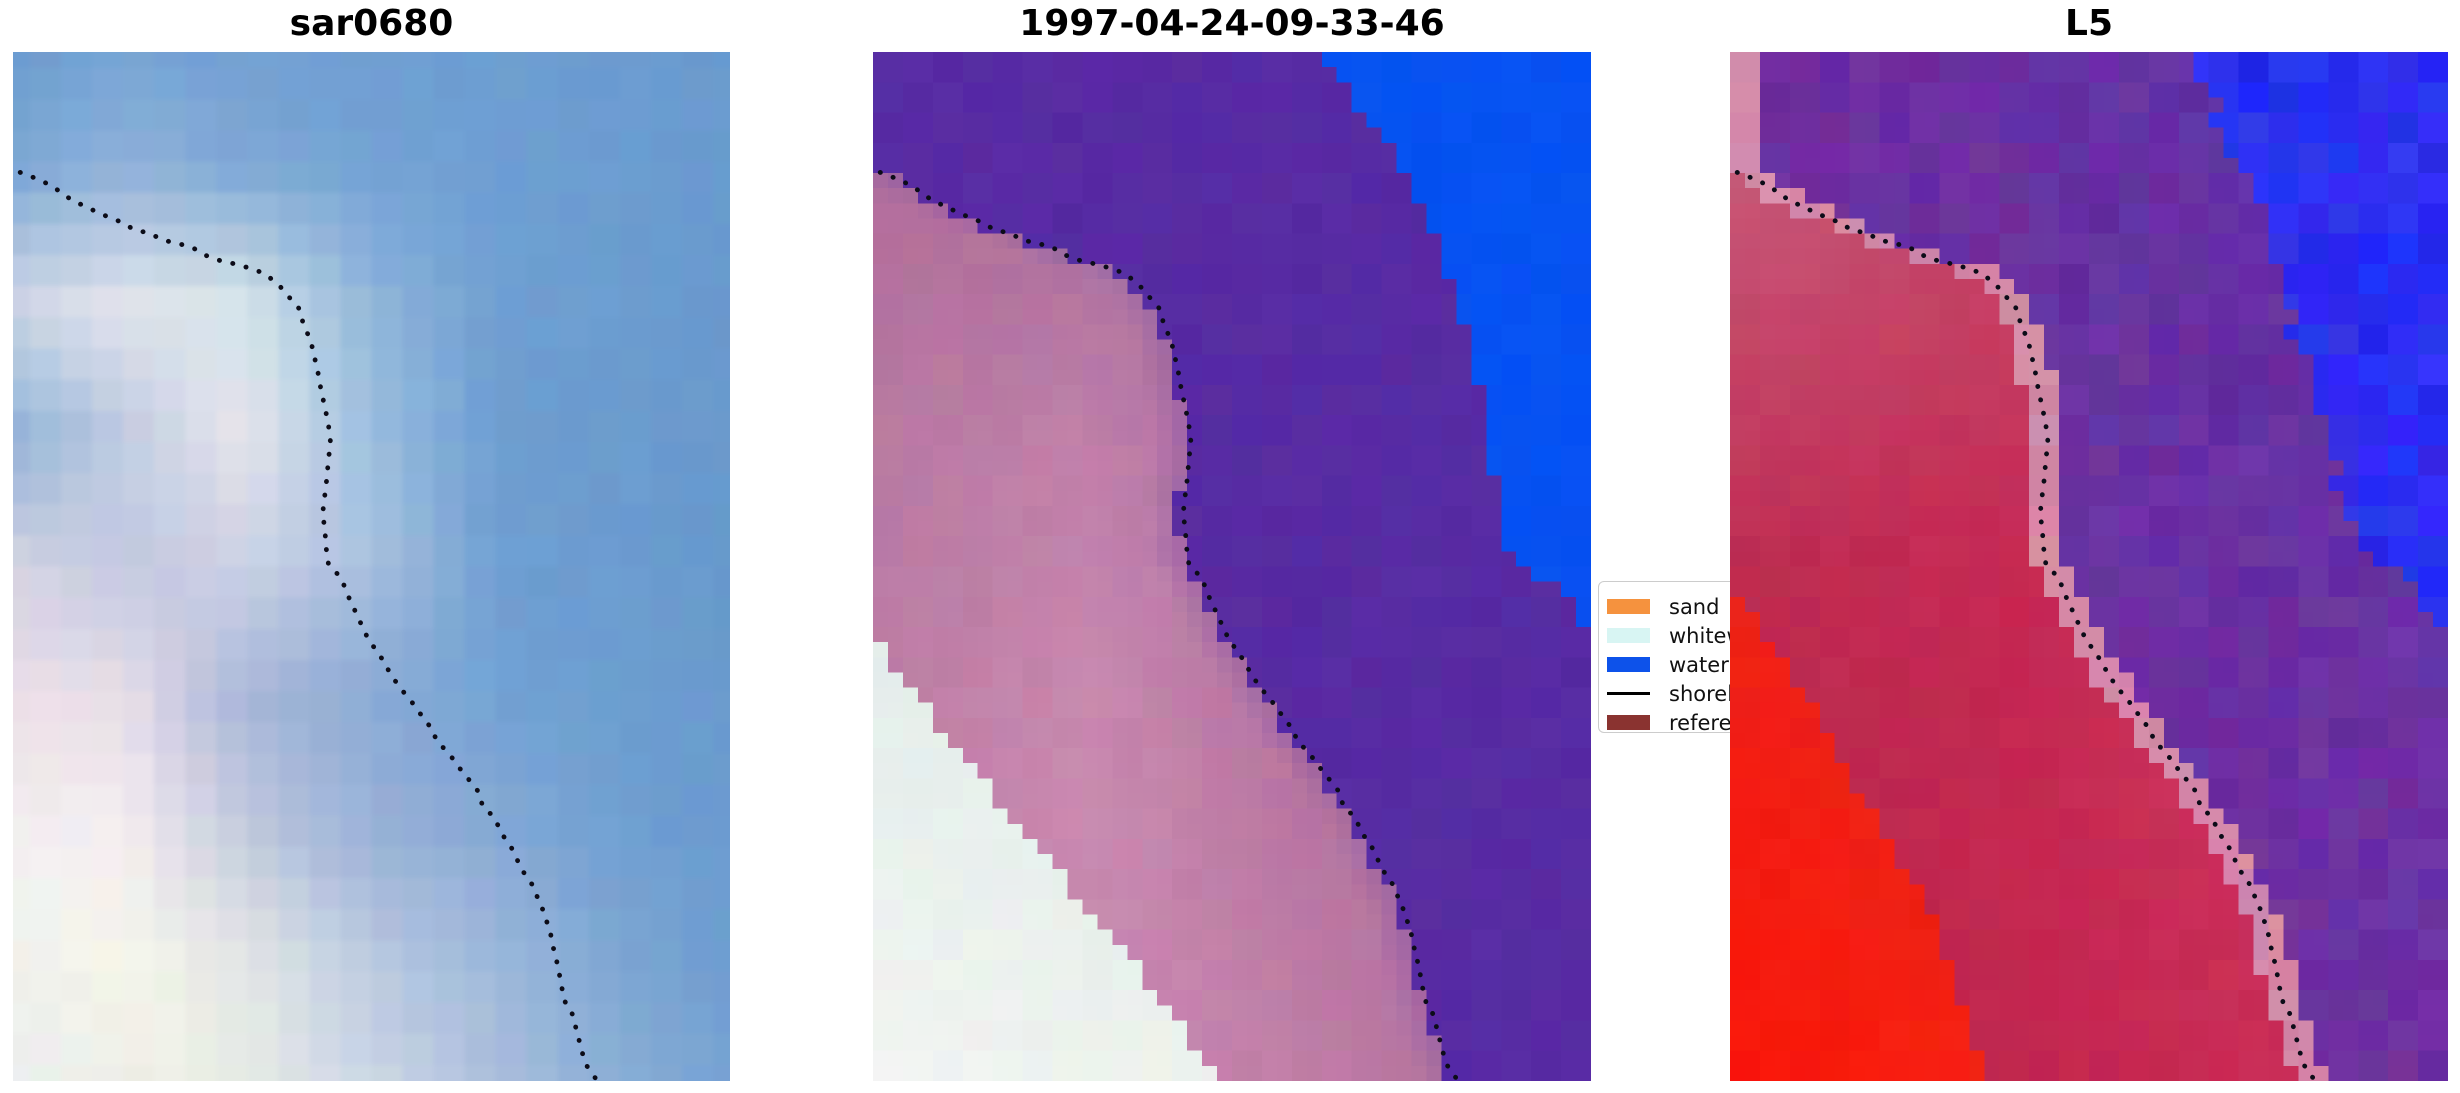  Describe the element at coordinates (1628, 664) in the screenshot. I see `legend-swatch-water` at that location.